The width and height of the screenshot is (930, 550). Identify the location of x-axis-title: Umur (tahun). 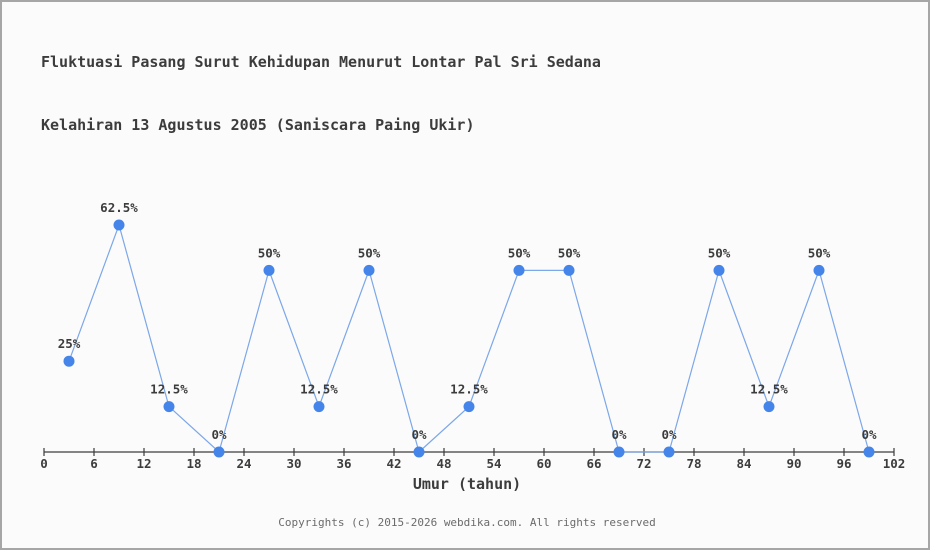
(467, 484).